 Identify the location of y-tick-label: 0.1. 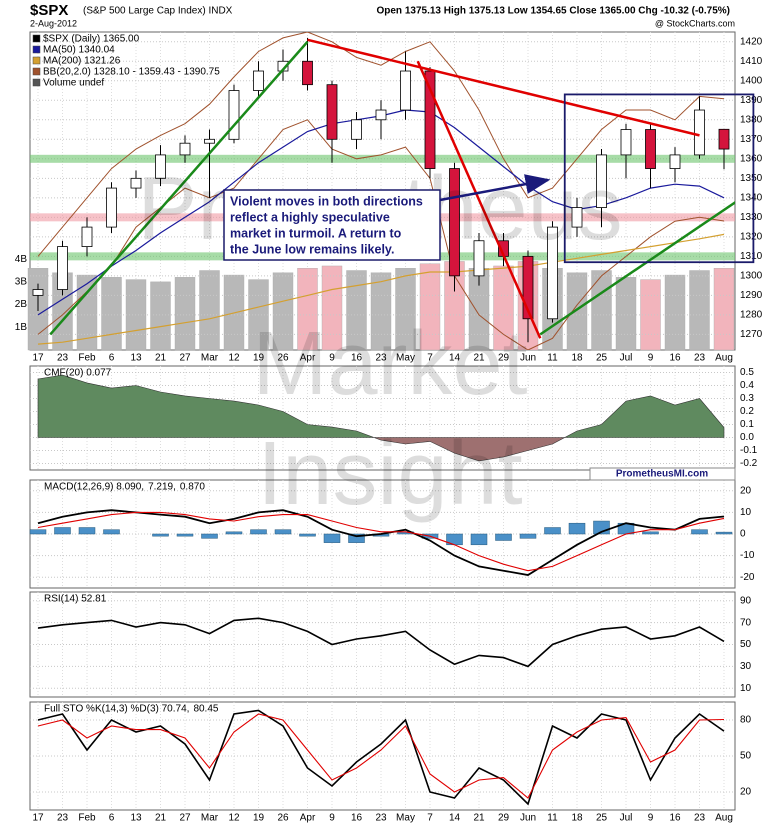
(747, 424).